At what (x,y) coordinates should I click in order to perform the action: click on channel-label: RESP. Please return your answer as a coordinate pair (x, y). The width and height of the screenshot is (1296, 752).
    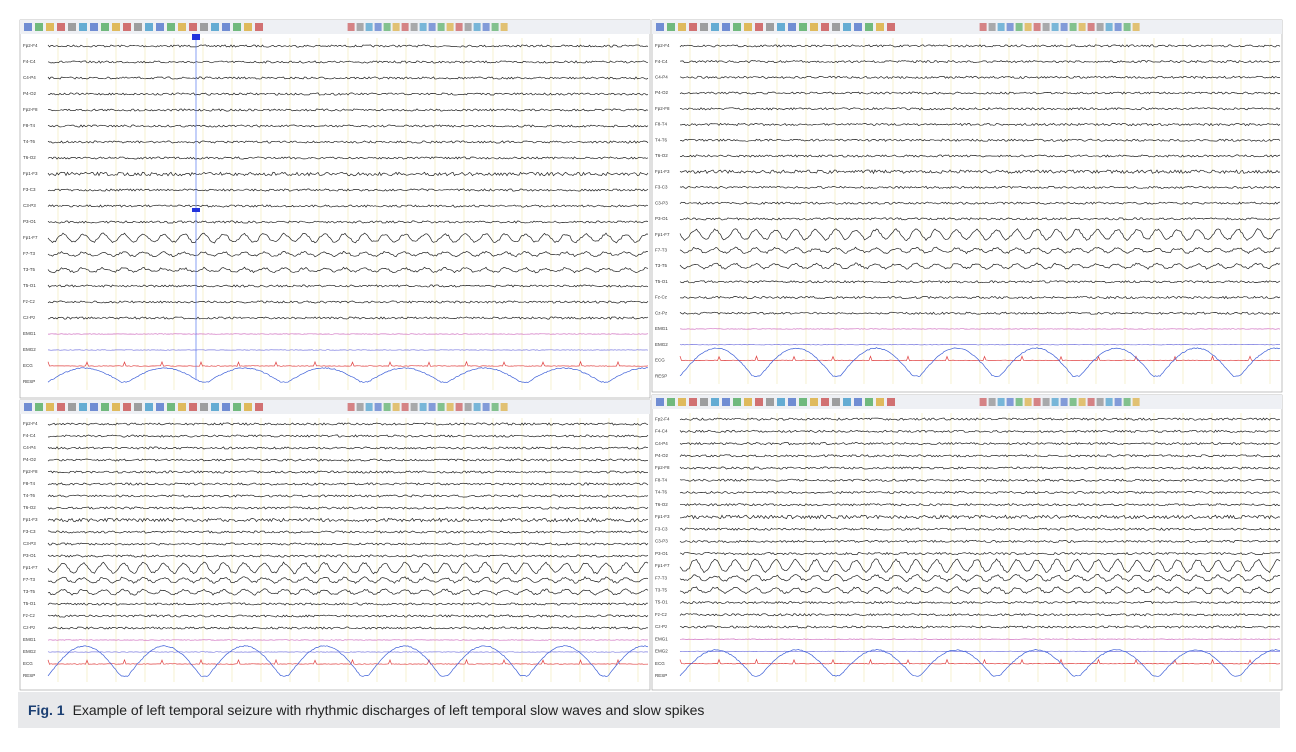
    Looking at the image, I should click on (29, 675).